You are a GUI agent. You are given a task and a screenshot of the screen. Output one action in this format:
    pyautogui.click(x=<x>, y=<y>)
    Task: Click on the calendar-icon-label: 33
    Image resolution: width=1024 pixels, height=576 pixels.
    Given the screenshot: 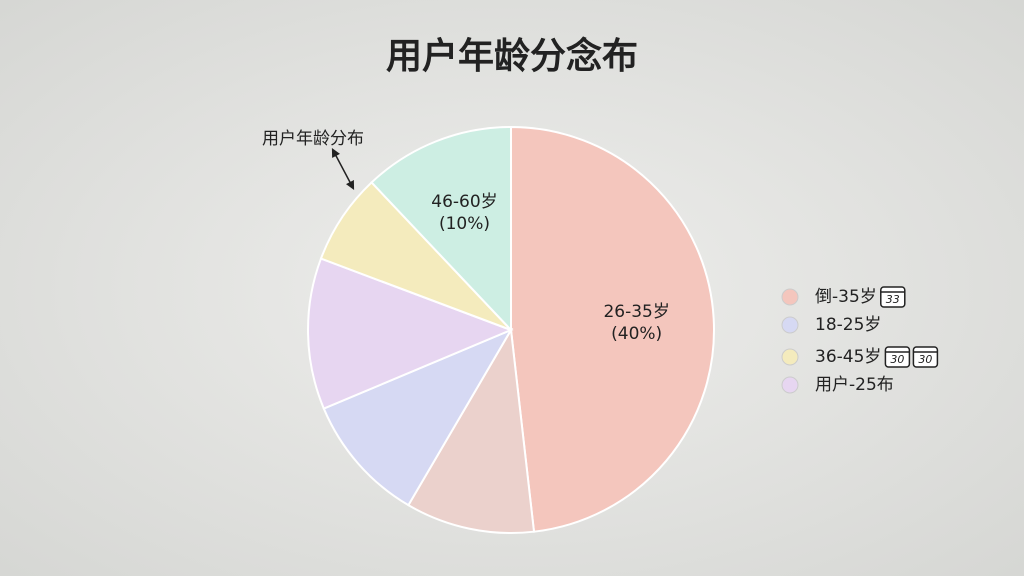 What is the action you would take?
    pyautogui.click(x=893, y=299)
    